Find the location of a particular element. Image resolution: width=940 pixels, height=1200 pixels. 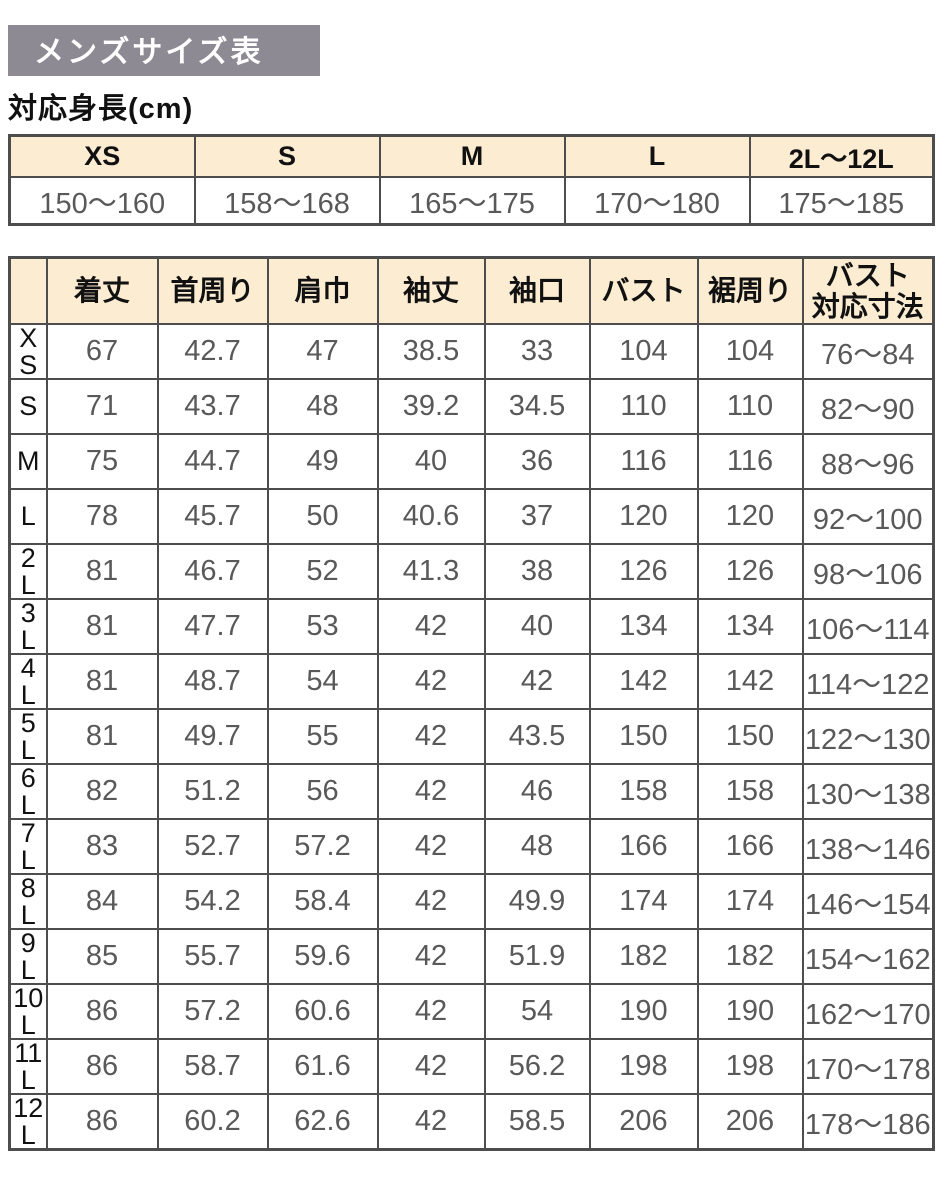

height-col-header: M is located at coordinates (472, 156).